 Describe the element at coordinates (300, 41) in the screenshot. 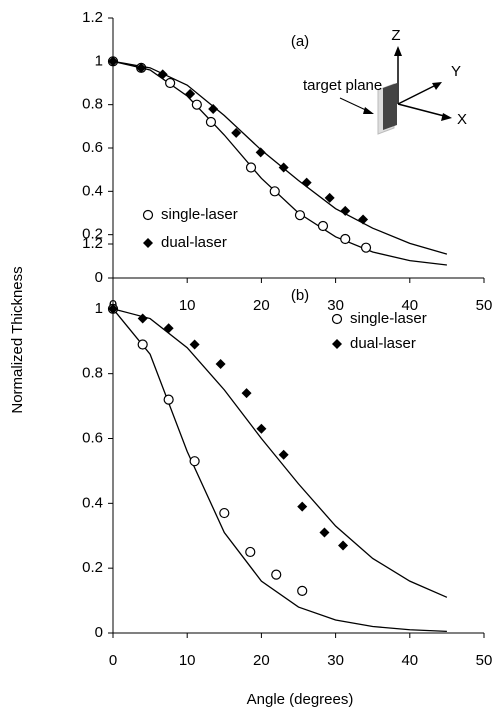

I see `annotation: (a)` at that location.